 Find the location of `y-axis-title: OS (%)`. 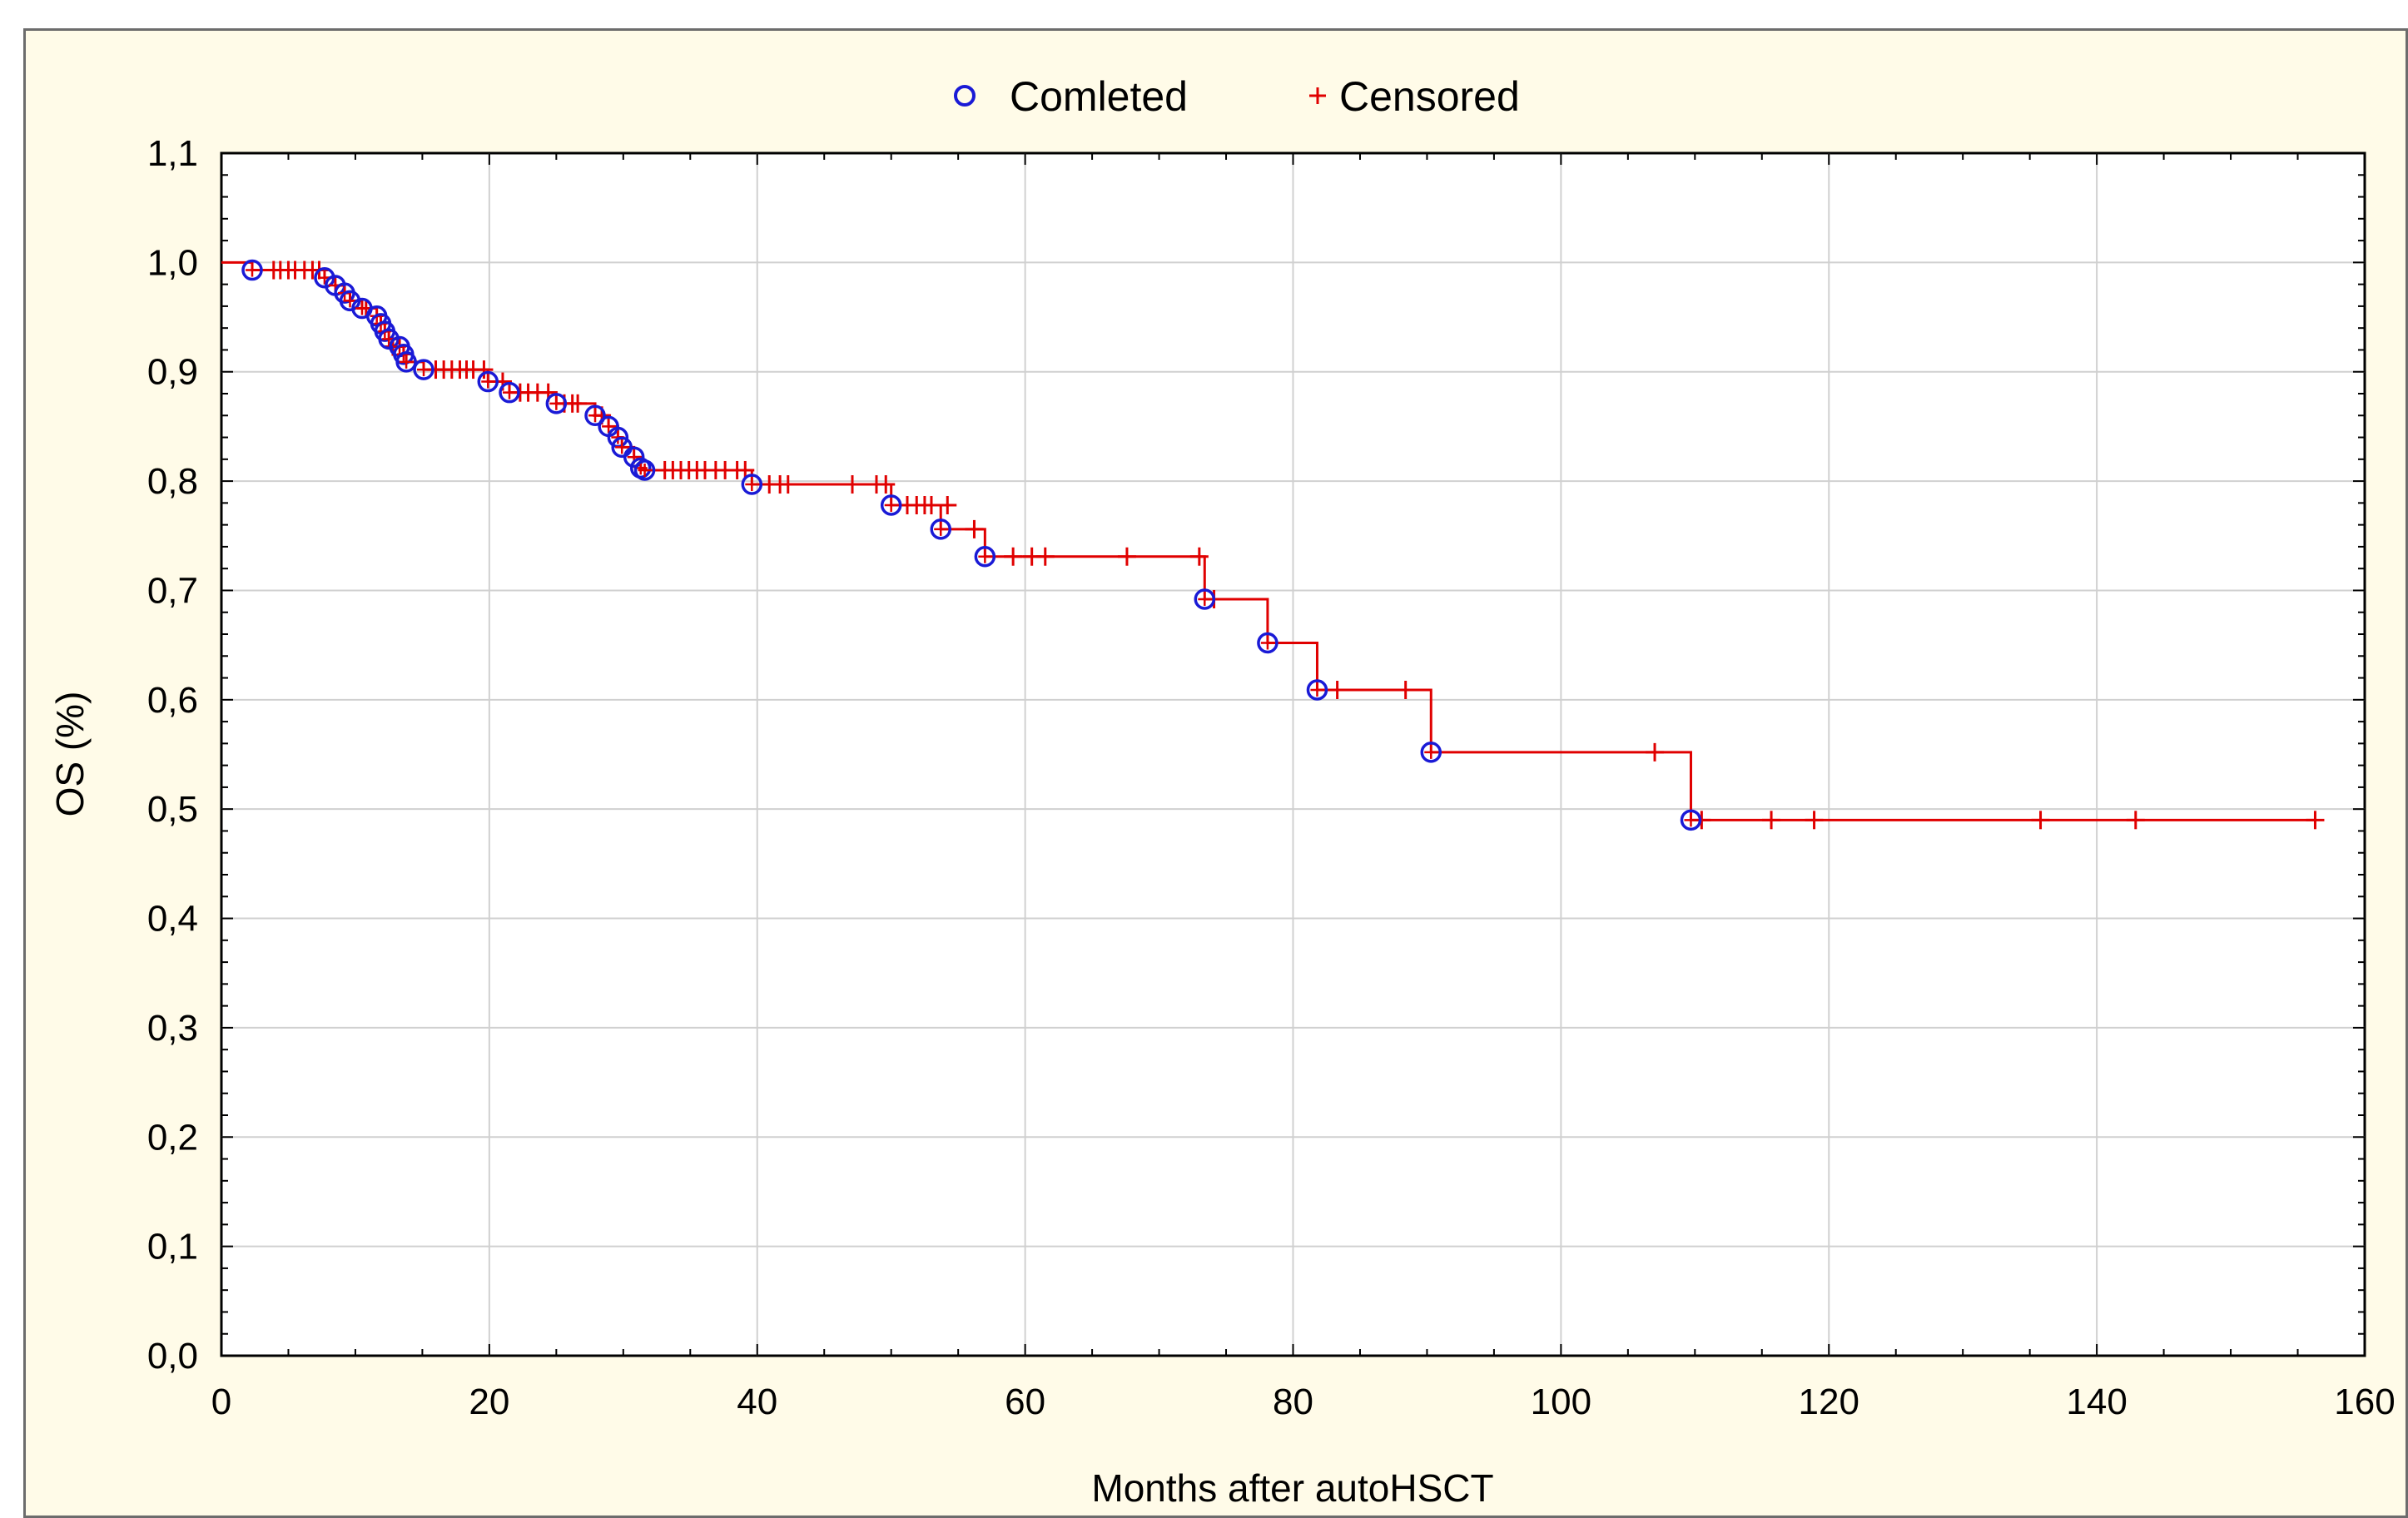

y-axis-title: OS (%) is located at coordinates (70, 754).